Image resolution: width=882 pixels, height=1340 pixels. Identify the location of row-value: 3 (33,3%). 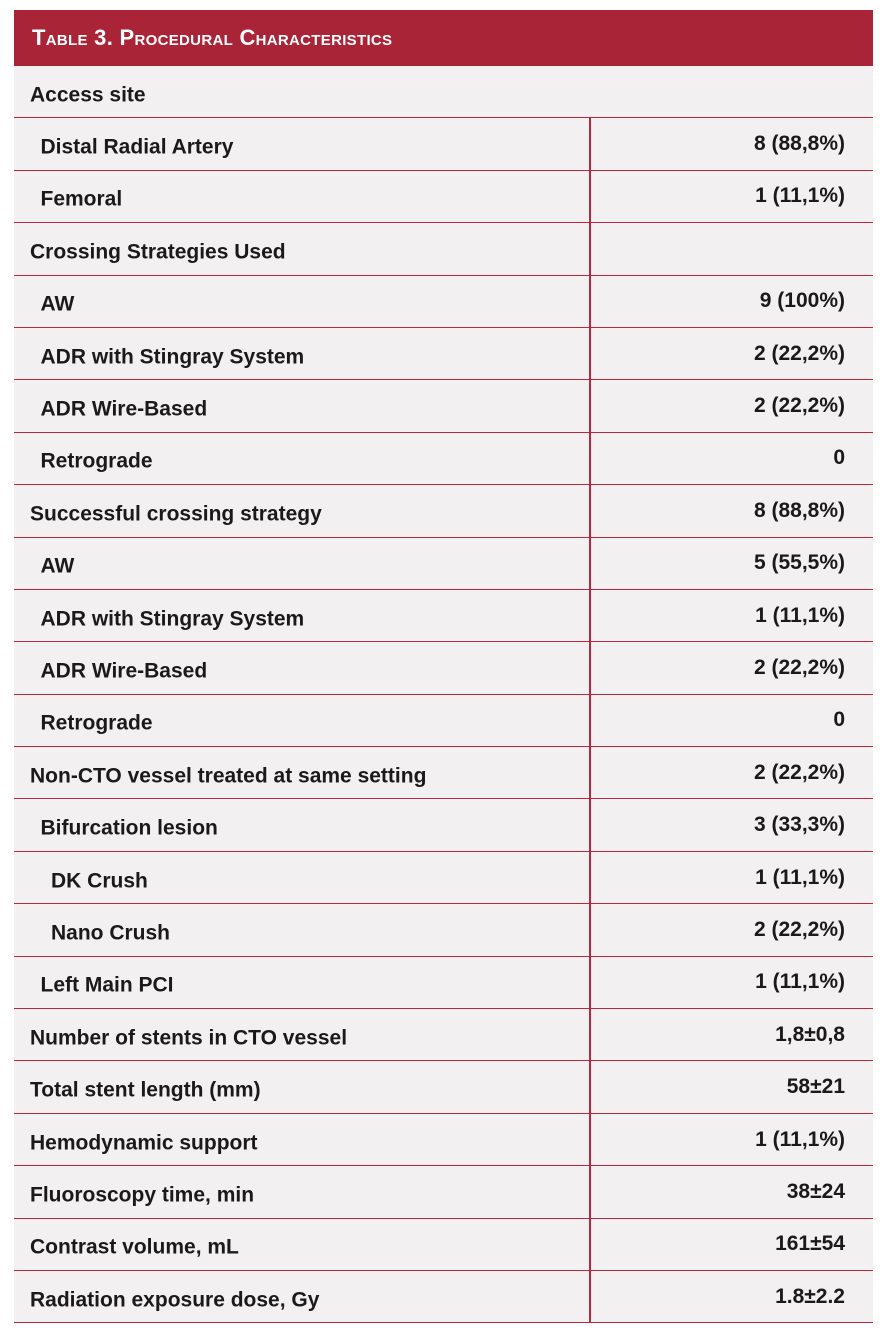
(799, 825).